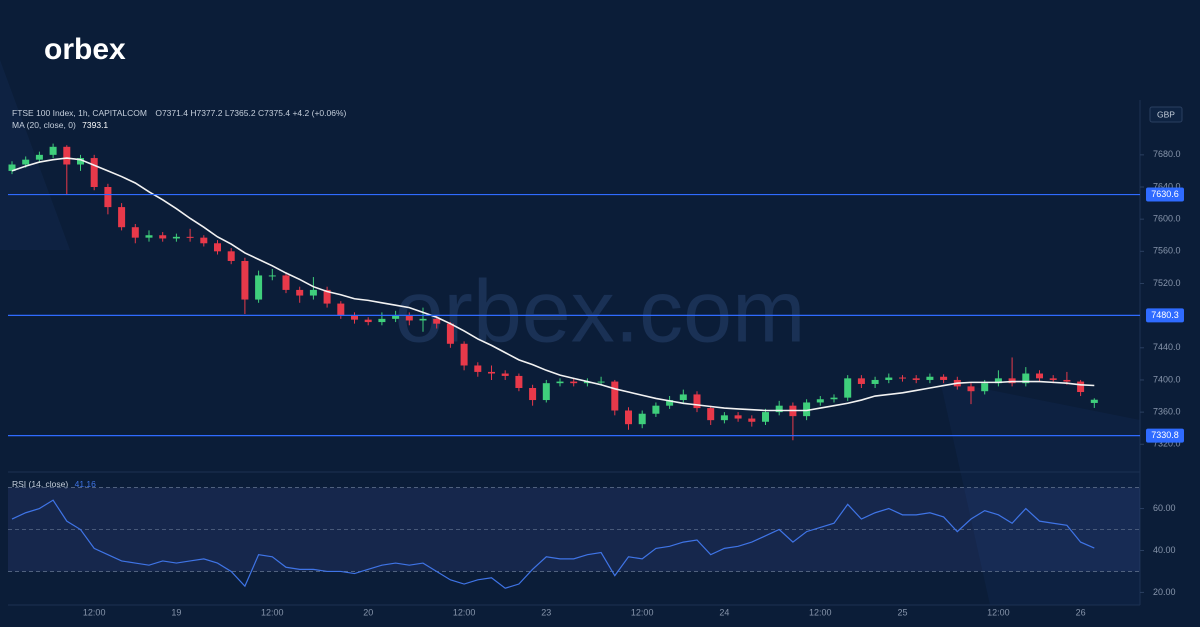 The height and width of the screenshot is (627, 1200). I want to click on rsi-tick-label: 20.00, so click(1164, 592).